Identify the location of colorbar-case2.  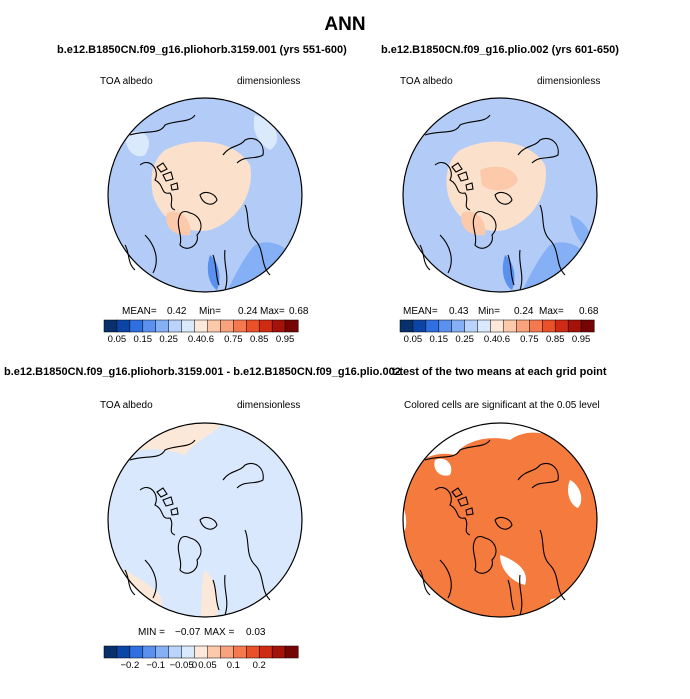
(497, 326).